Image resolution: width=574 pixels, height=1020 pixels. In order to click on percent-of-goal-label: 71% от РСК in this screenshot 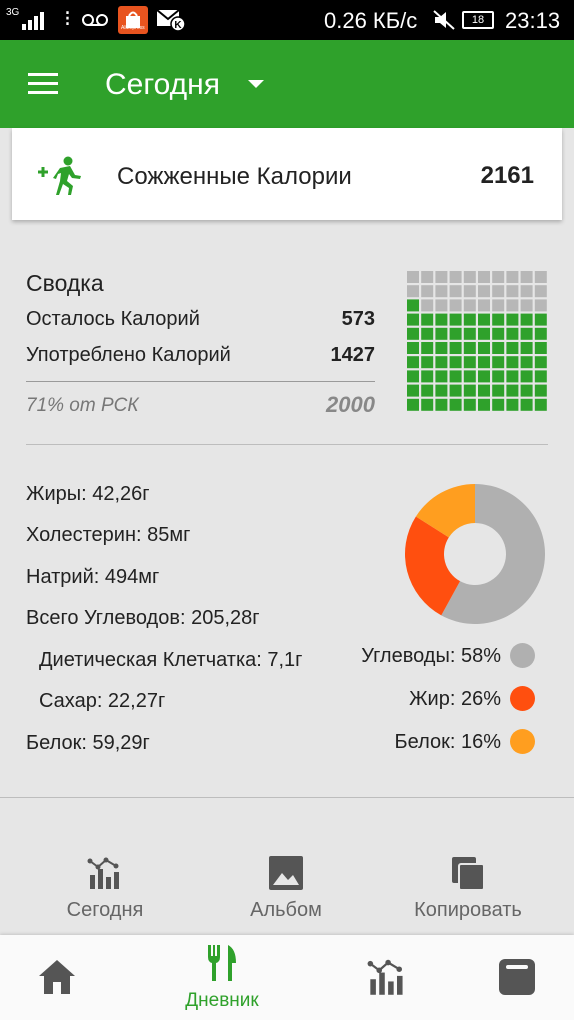, I will do `click(82, 405)`.